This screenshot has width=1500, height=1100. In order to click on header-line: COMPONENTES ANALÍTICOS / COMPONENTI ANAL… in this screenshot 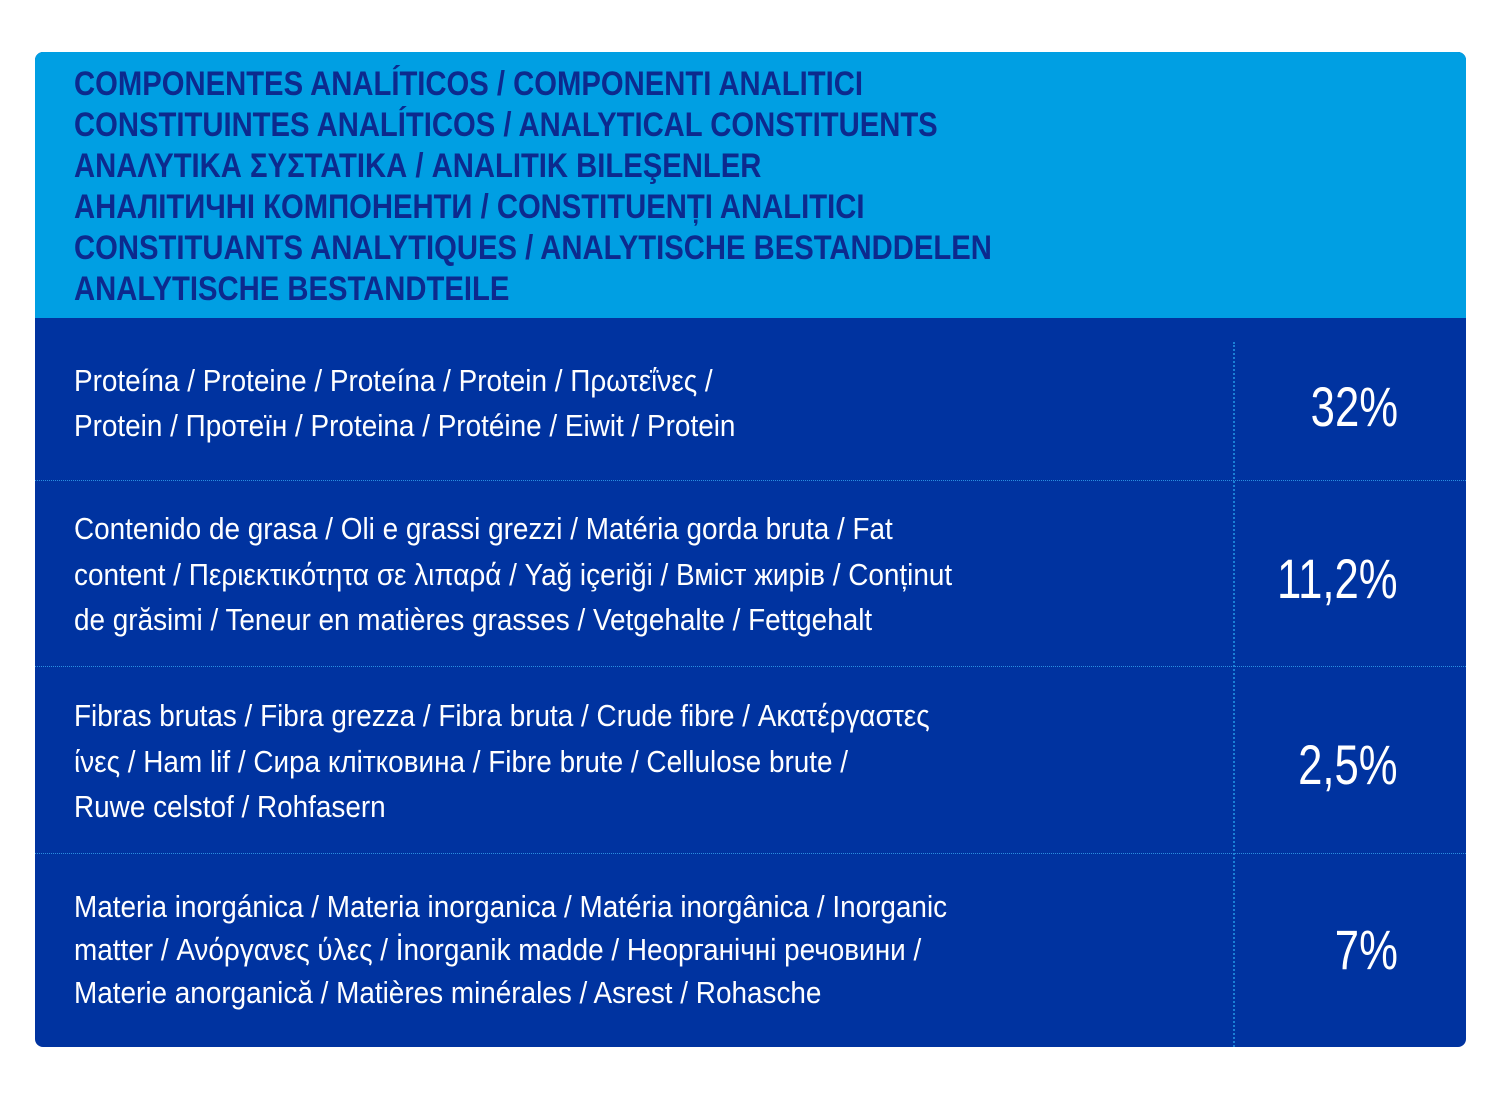, I will do `click(468, 84)`.